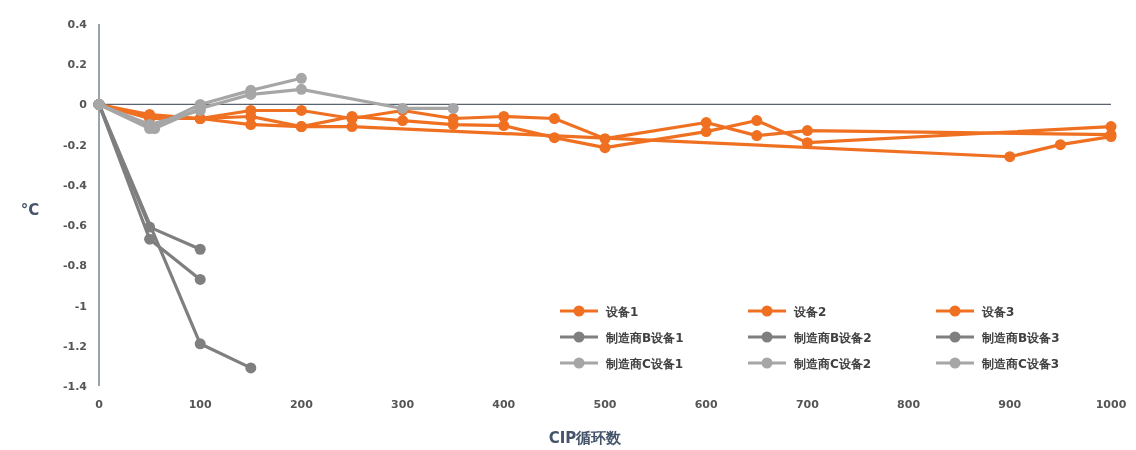  I want to click on x-tick-label: 0, so click(99, 404).